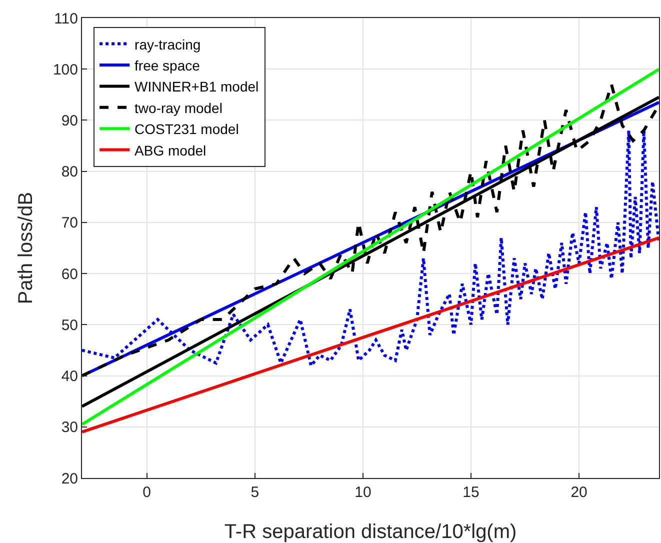  What do you see at coordinates (255, 492) in the screenshot?
I see `x-tick-label: 5` at bounding box center [255, 492].